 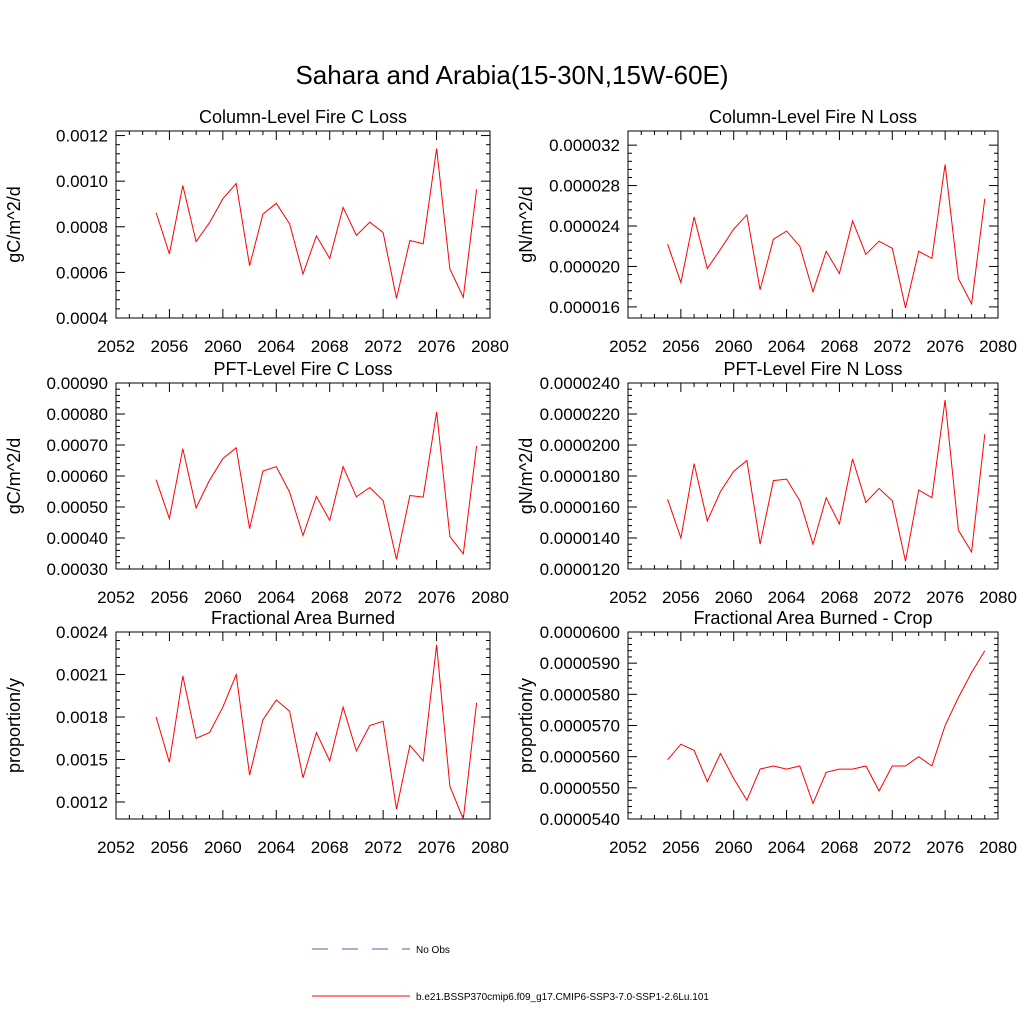 What do you see at coordinates (584, 266) in the screenshot?
I see `y-tick-label: 0.000020` at bounding box center [584, 266].